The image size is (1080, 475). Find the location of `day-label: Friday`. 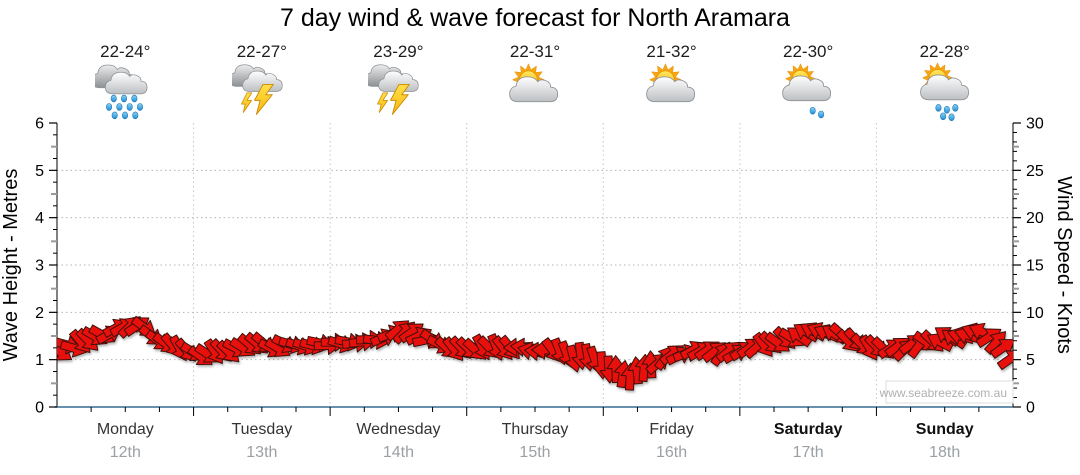

day-label: Friday is located at coordinates (671, 429).